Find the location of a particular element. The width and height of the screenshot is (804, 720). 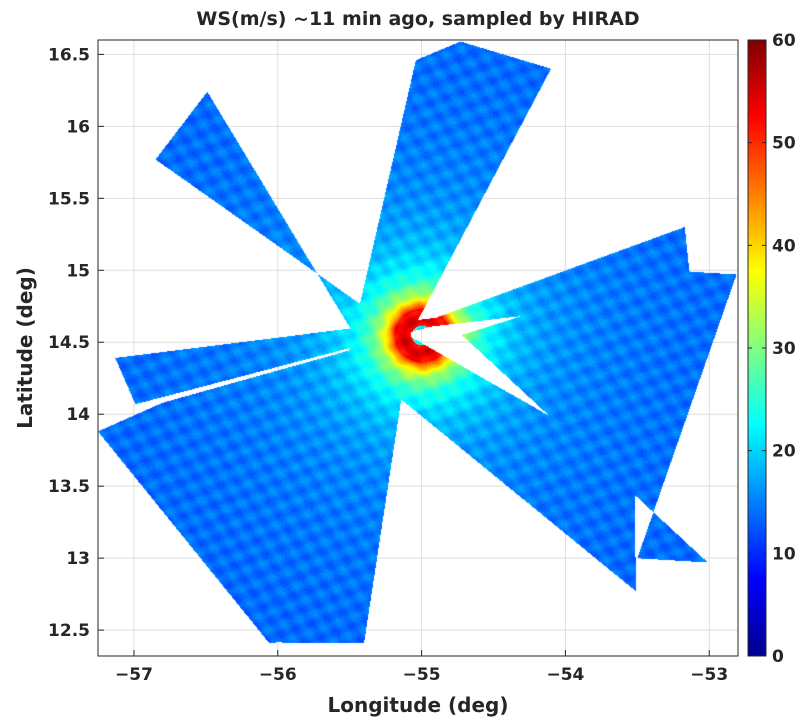

x-tick-label: −54 is located at coordinates (565, 675).